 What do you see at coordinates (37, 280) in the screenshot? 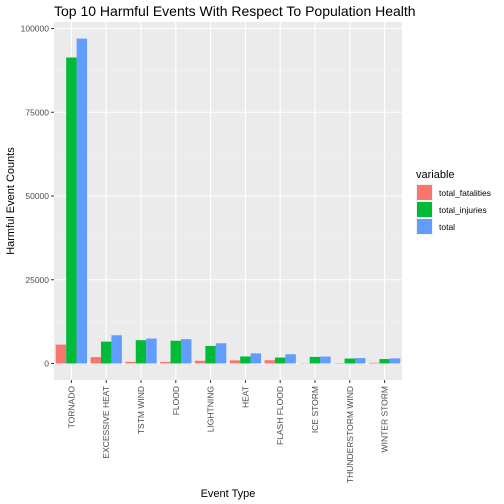
I see `y-tick-label: 25000` at bounding box center [37, 280].